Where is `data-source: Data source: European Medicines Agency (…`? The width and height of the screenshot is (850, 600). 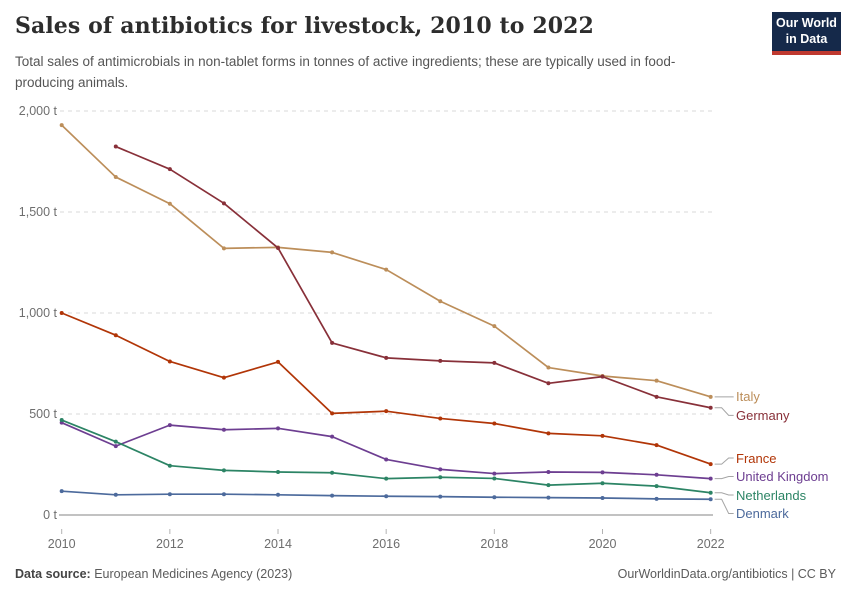
data-source: Data source: European Medicines Agency (… is located at coordinates (153, 574).